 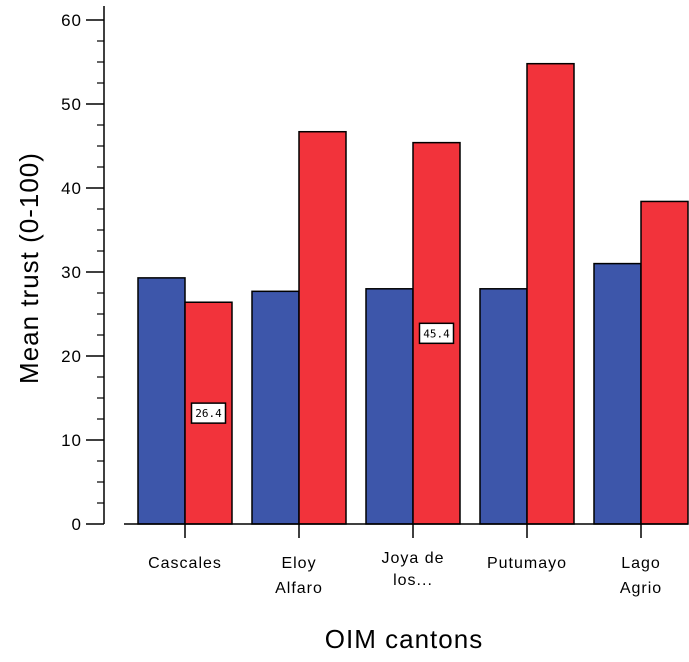 I want to click on x-tick-label: Putumayo, so click(x=527, y=563).